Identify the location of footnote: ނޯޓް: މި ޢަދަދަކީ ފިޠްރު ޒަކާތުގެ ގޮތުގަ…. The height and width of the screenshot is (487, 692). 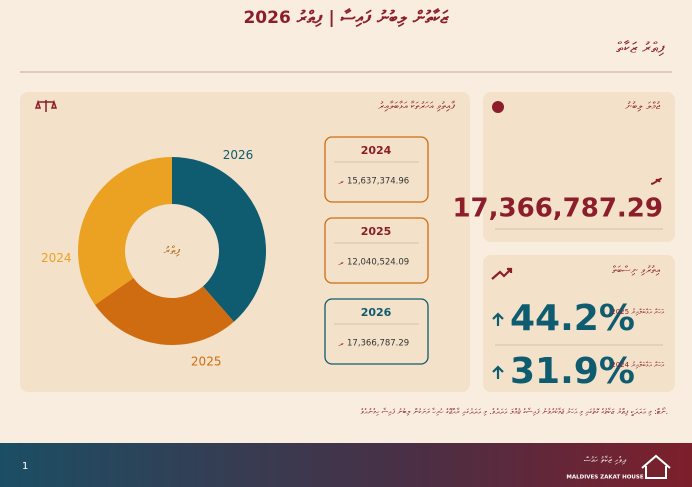
(514, 411).